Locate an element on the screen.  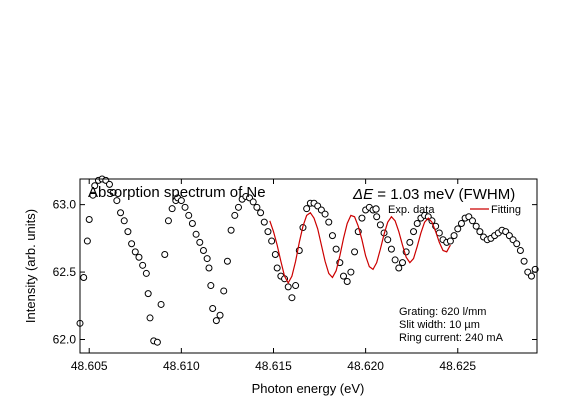
legend-marker-exp-data is located at coordinates (376, 209).